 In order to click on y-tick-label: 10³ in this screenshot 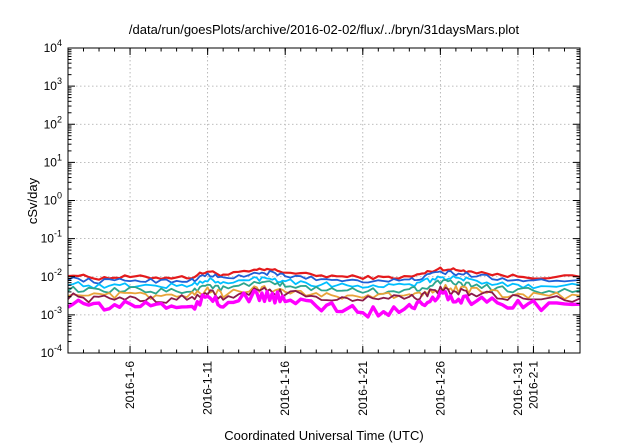, I will do `click(53, 84)`.